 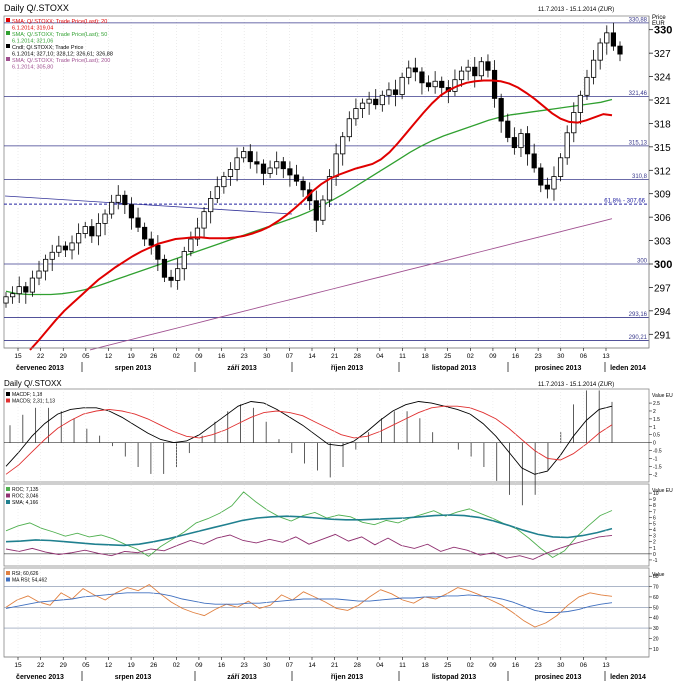 What do you see at coordinates (41, 665) in the screenshot?
I see `x-tick-label: 22` at bounding box center [41, 665].